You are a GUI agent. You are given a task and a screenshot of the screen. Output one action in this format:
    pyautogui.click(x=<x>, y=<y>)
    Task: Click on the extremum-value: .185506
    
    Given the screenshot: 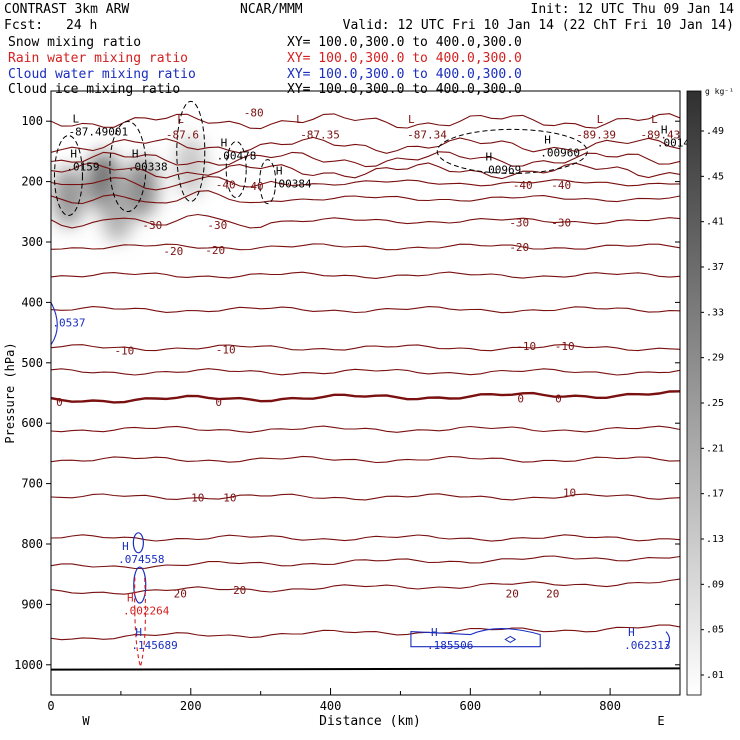 What is the action you would take?
    pyautogui.click(x=450, y=645)
    